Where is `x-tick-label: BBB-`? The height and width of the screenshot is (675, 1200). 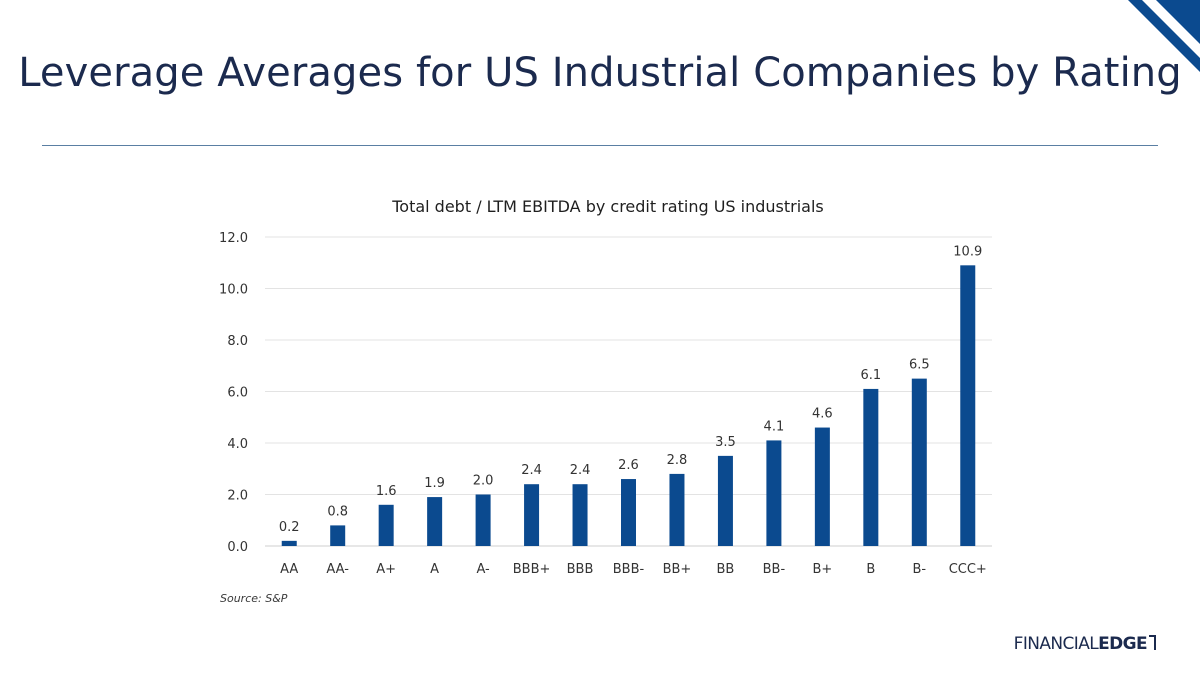
x-tick-label: BBB- is located at coordinates (629, 569).